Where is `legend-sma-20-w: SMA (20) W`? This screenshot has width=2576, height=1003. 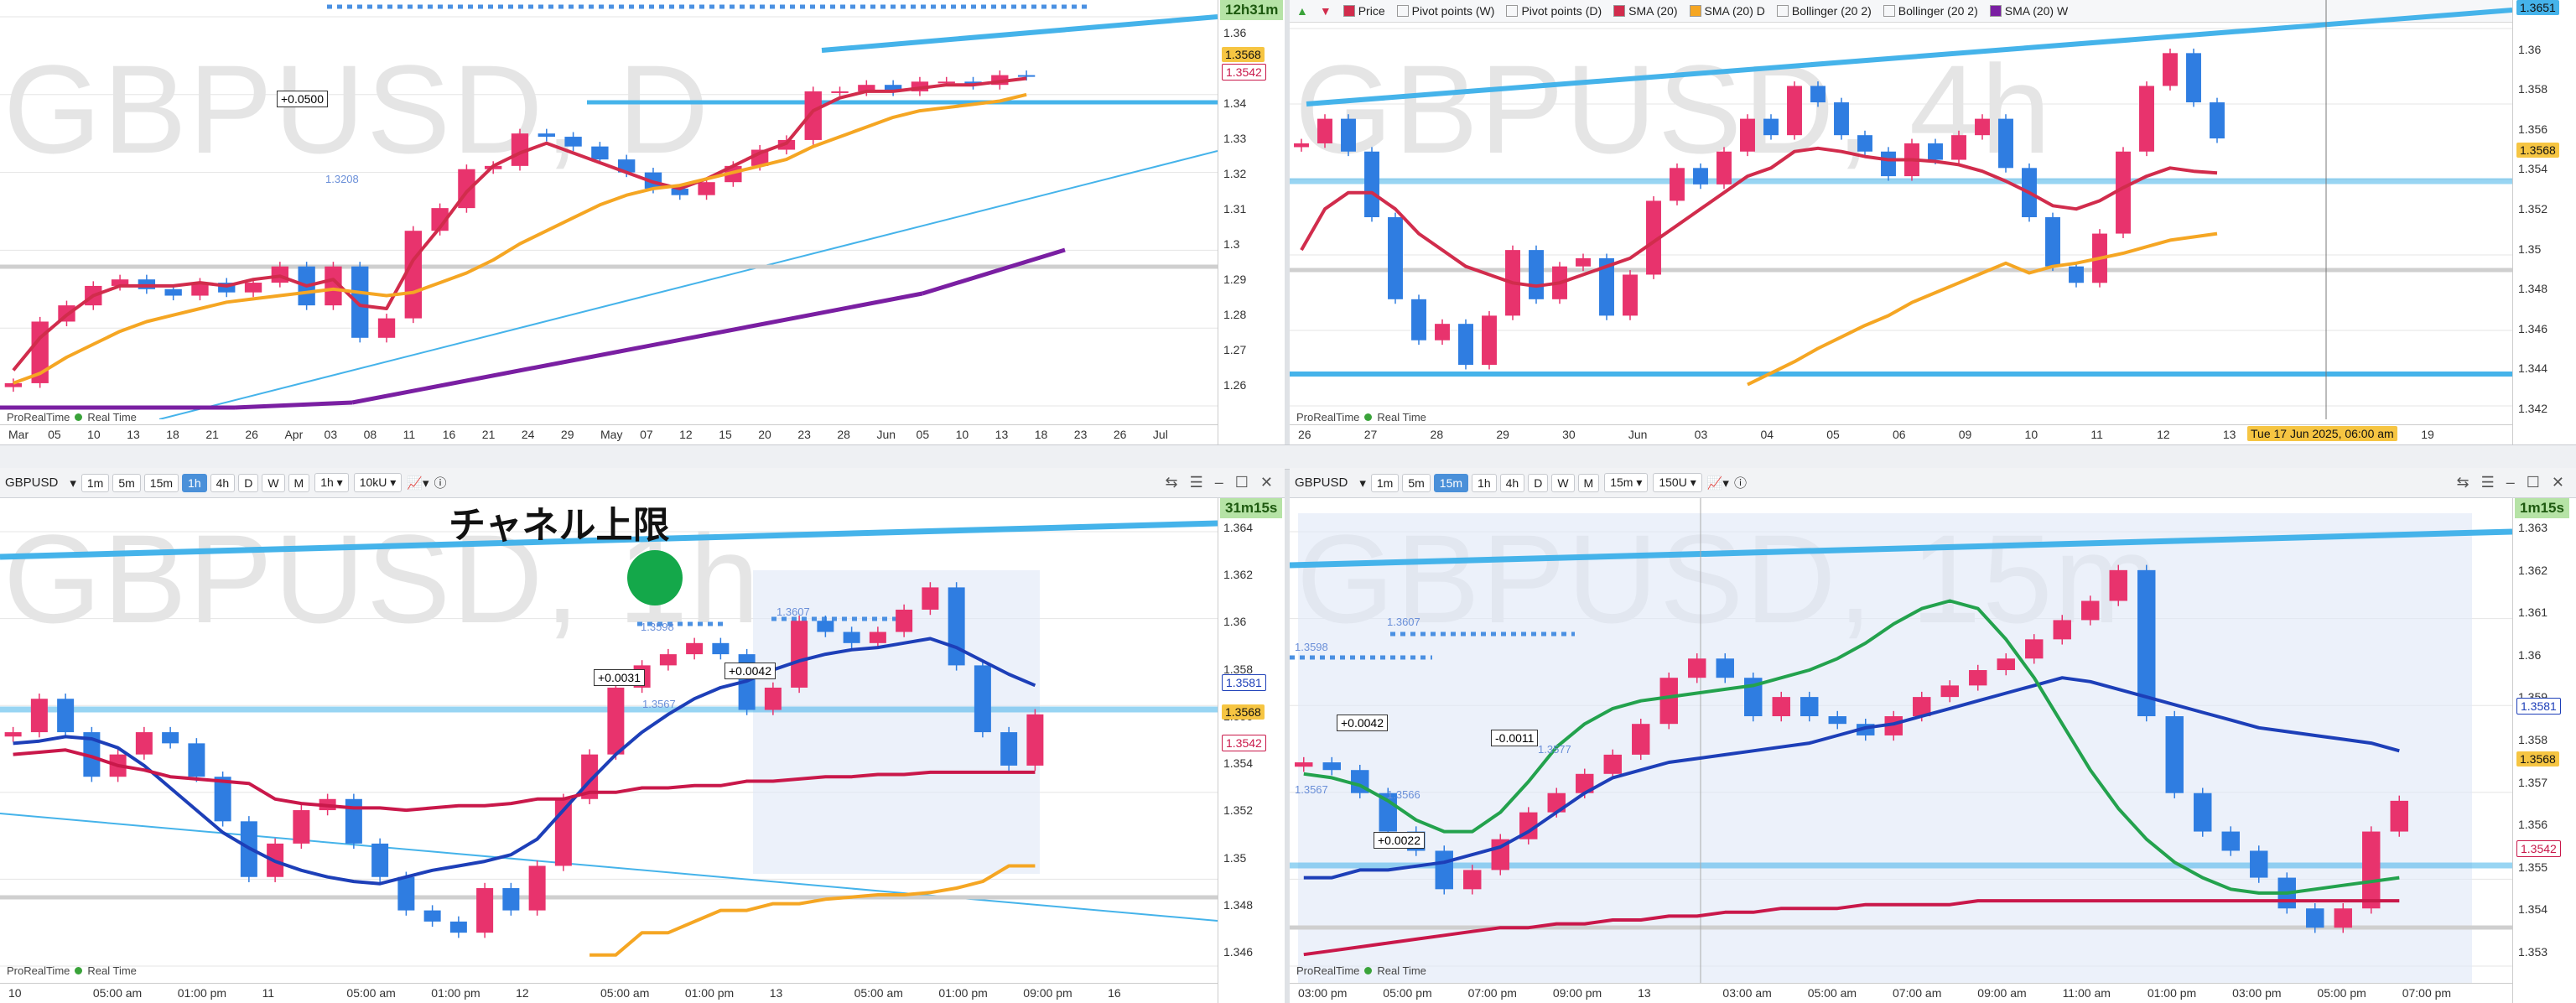 legend-sma-20-w: SMA (20) W is located at coordinates (2028, 11).